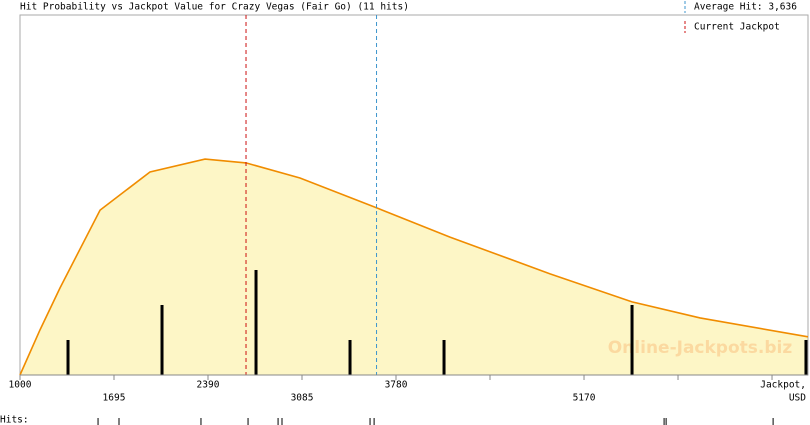 This screenshot has width=810, height=425. What do you see at coordinates (302, 398) in the screenshot?
I see `x-tick-label: 3085` at bounding box center [302, 398].